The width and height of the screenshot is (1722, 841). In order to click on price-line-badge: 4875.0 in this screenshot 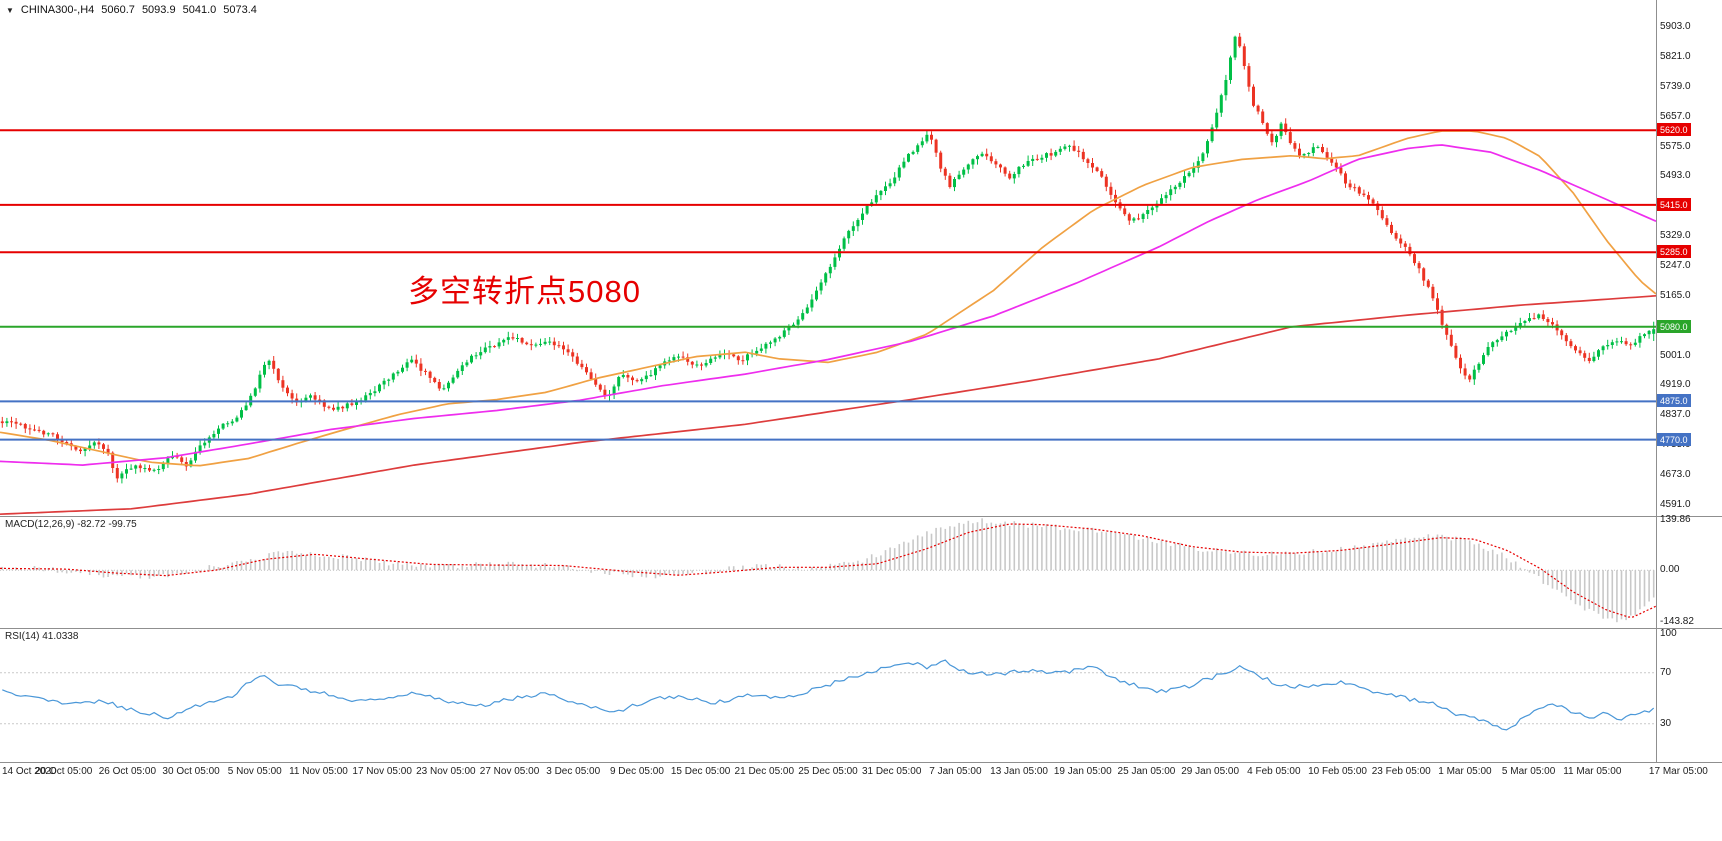, I will do `click(1674, 401)`.